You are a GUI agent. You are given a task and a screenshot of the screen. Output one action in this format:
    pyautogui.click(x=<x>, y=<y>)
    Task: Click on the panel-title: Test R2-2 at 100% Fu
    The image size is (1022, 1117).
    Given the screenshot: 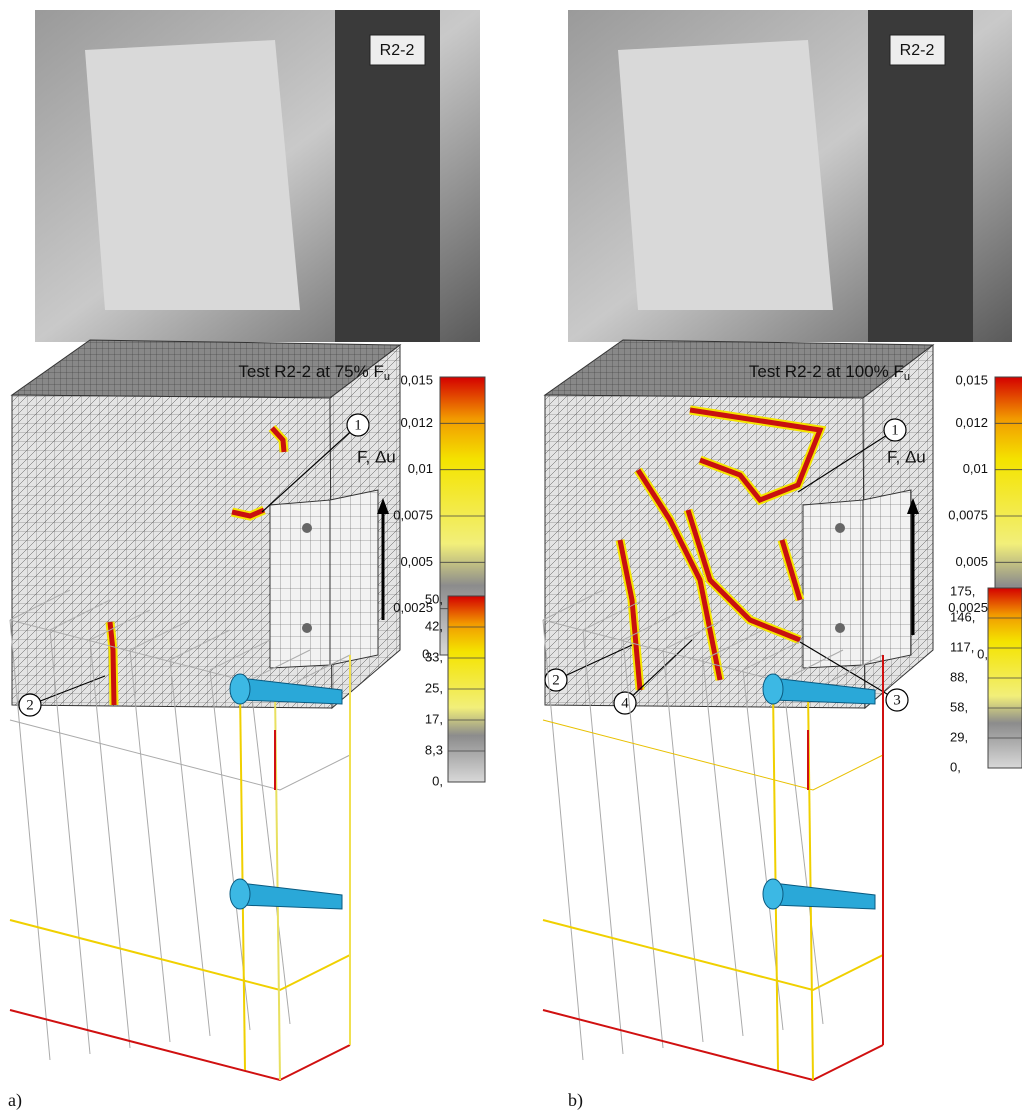 What is the action you would take?
    pyautogui.click(x=829, y=372)
    